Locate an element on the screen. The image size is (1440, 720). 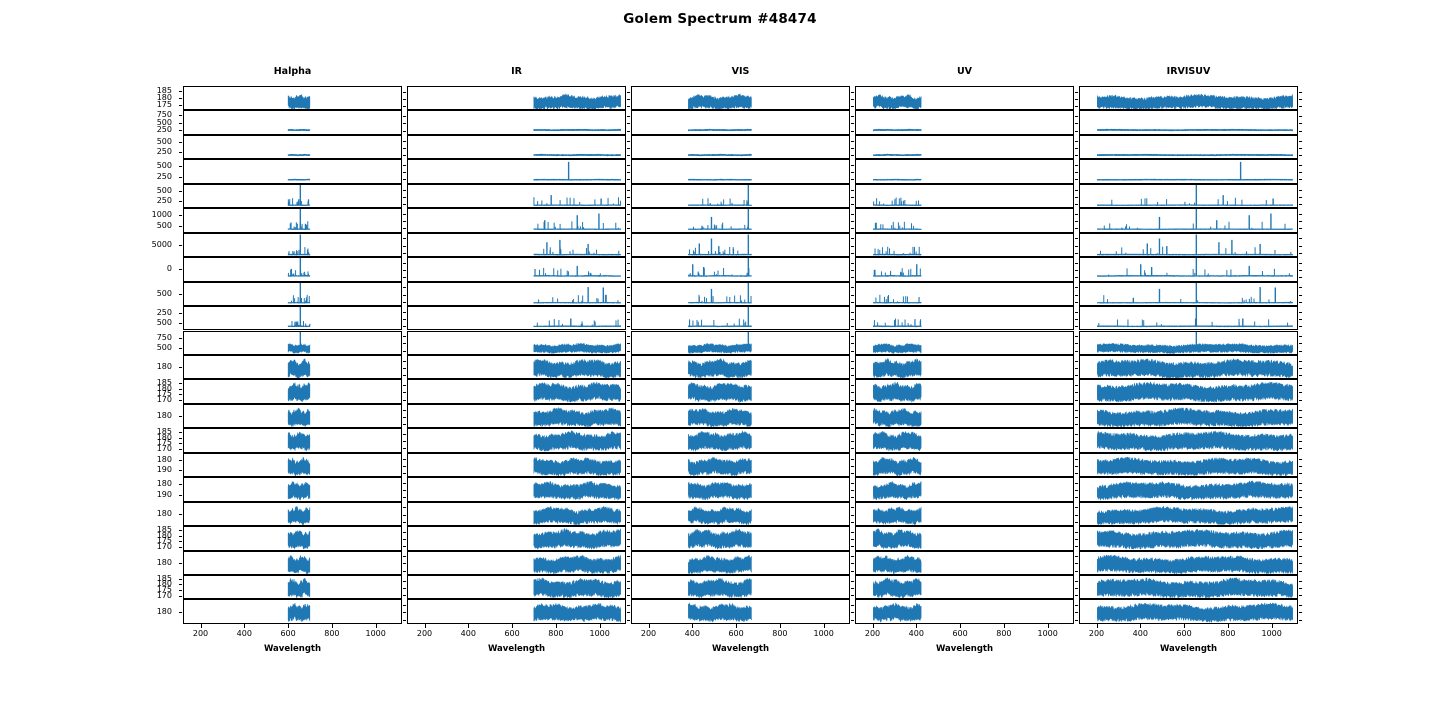
x-tick-label: 400 is located at coordinates (916, 633).